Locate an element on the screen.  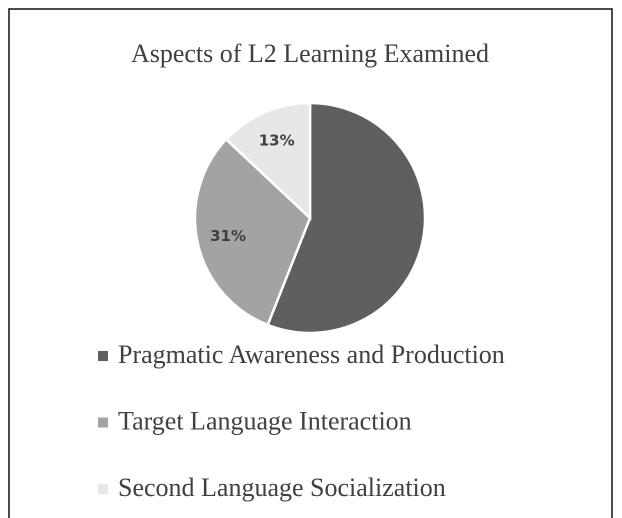
data-label: 13% is located at coordinates (277, 140).